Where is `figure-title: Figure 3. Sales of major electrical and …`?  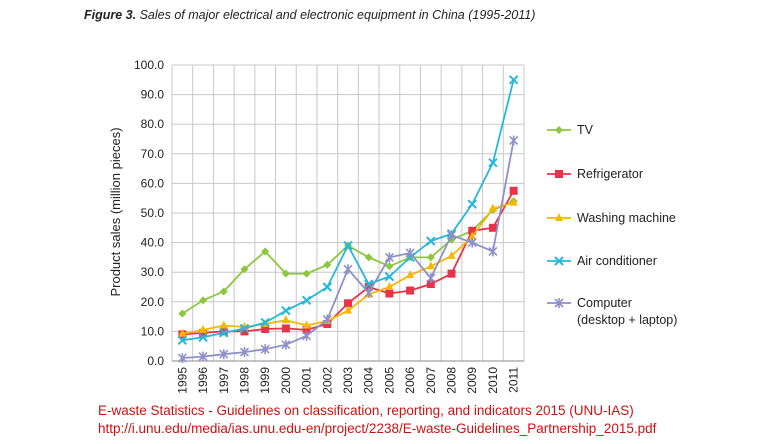 figure-title: Figure 3. Sales of major electrical and … is located at coordinates (309, 15).